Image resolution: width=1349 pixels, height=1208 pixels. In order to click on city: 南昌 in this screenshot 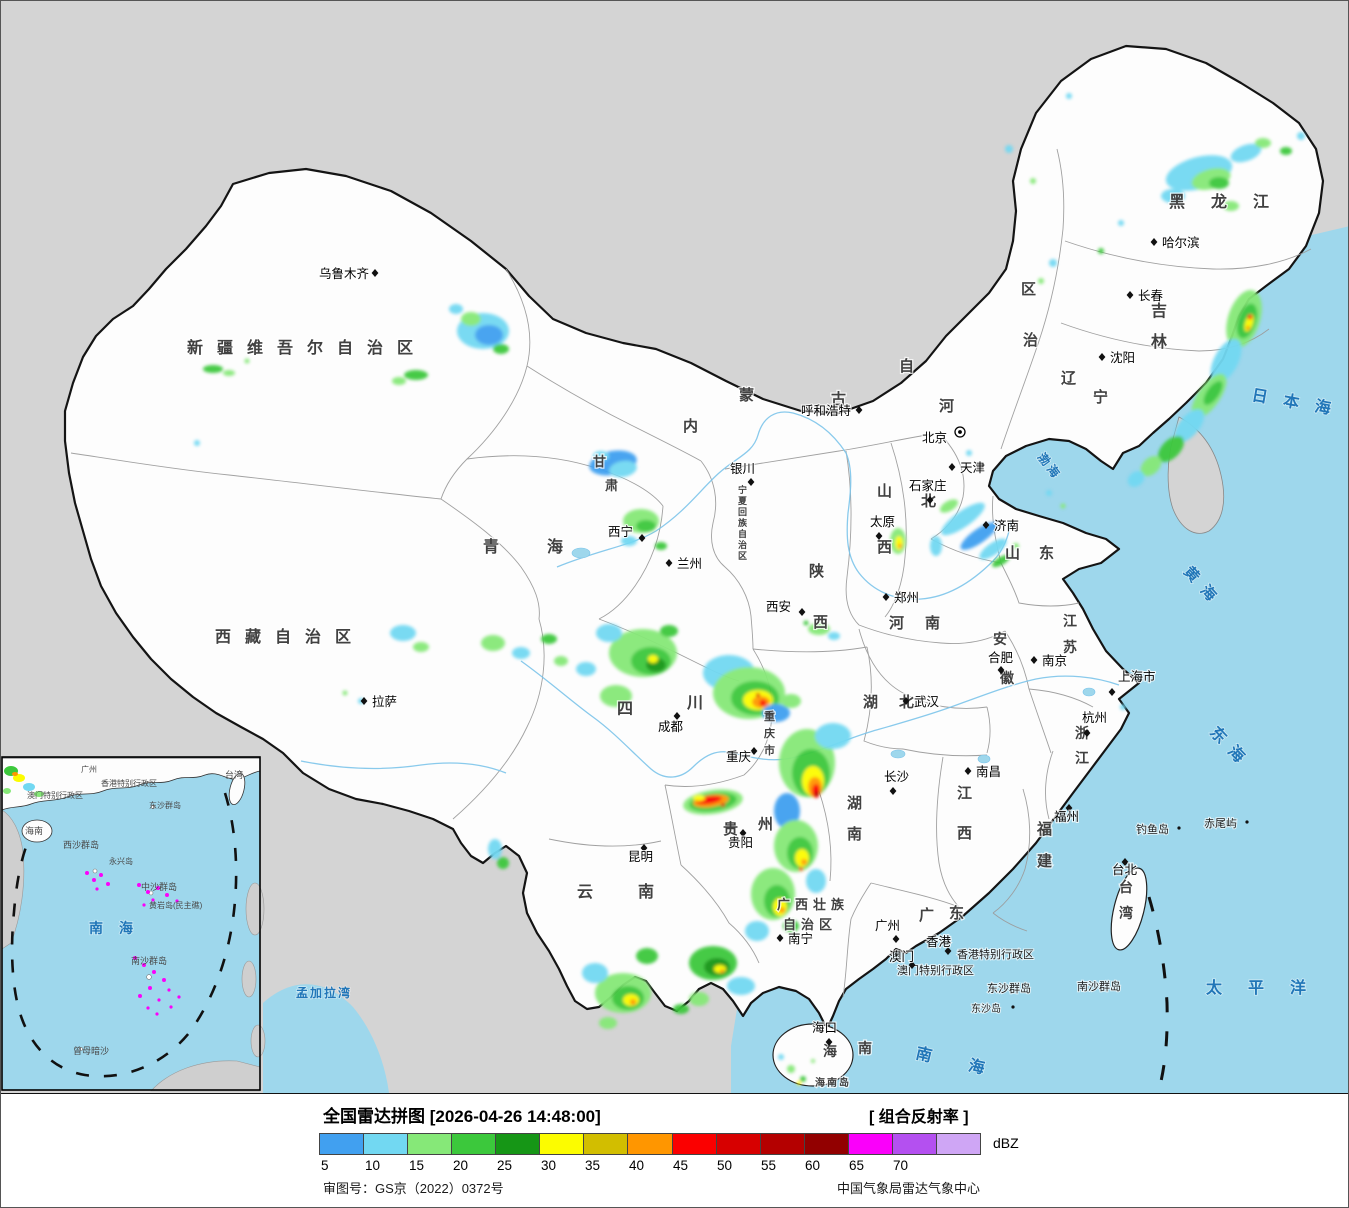, I will do `click(983, 771)`.